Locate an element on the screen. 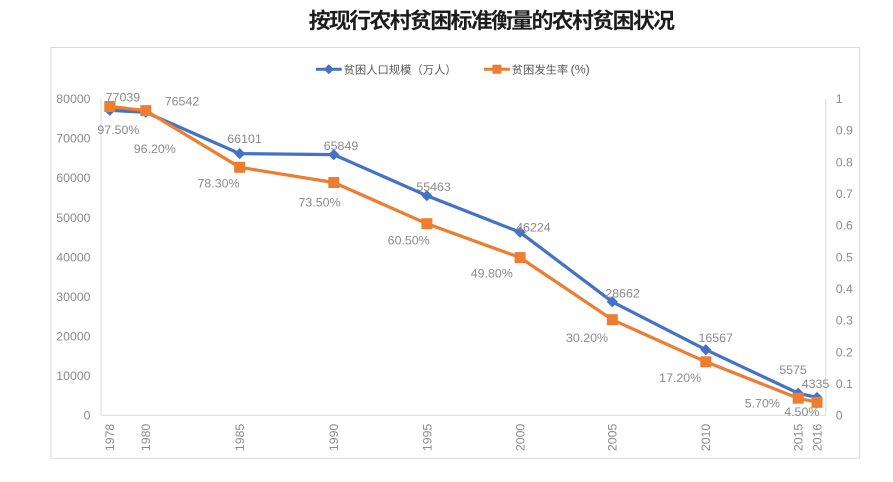  svg-text: 1990 is located at coordinates (334, 438).